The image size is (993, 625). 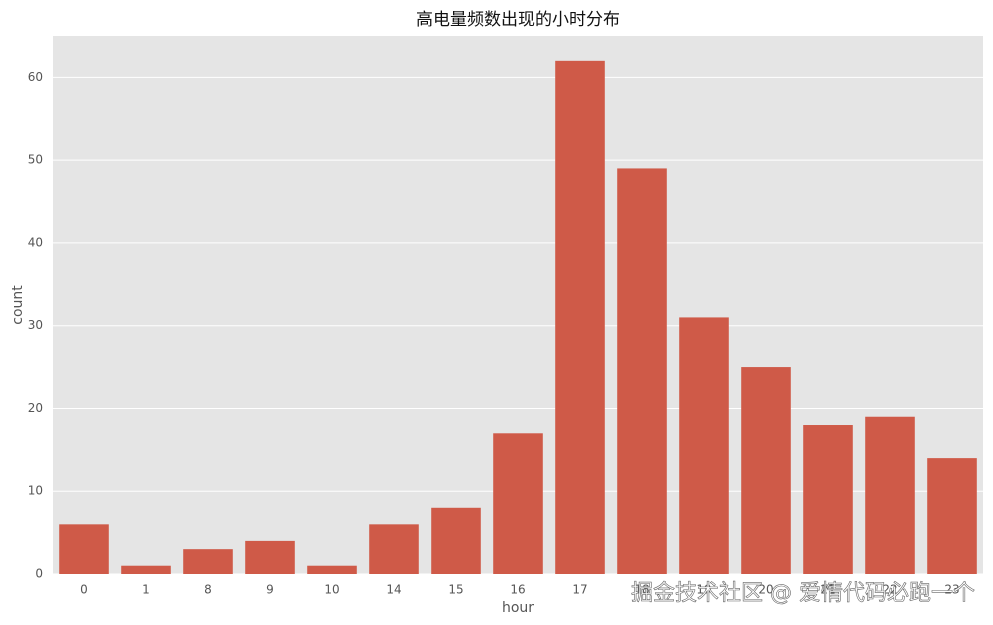 What do you see at coordinates (827, 590) in the screenshot?
I see `x-tick-label: 21` at bounding box center [827, 590].